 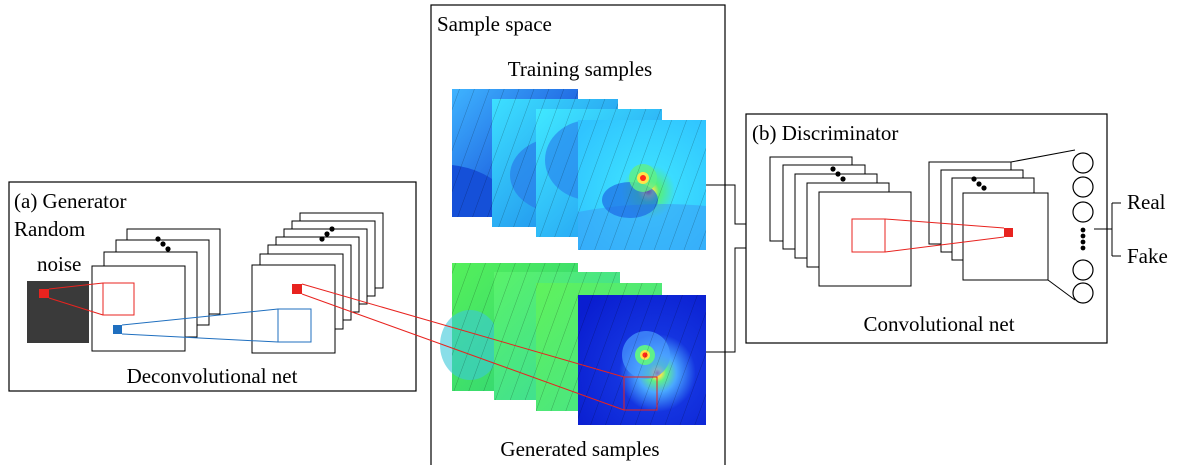 I want to click on deconv1-red-window, so click(x=118, y=299).